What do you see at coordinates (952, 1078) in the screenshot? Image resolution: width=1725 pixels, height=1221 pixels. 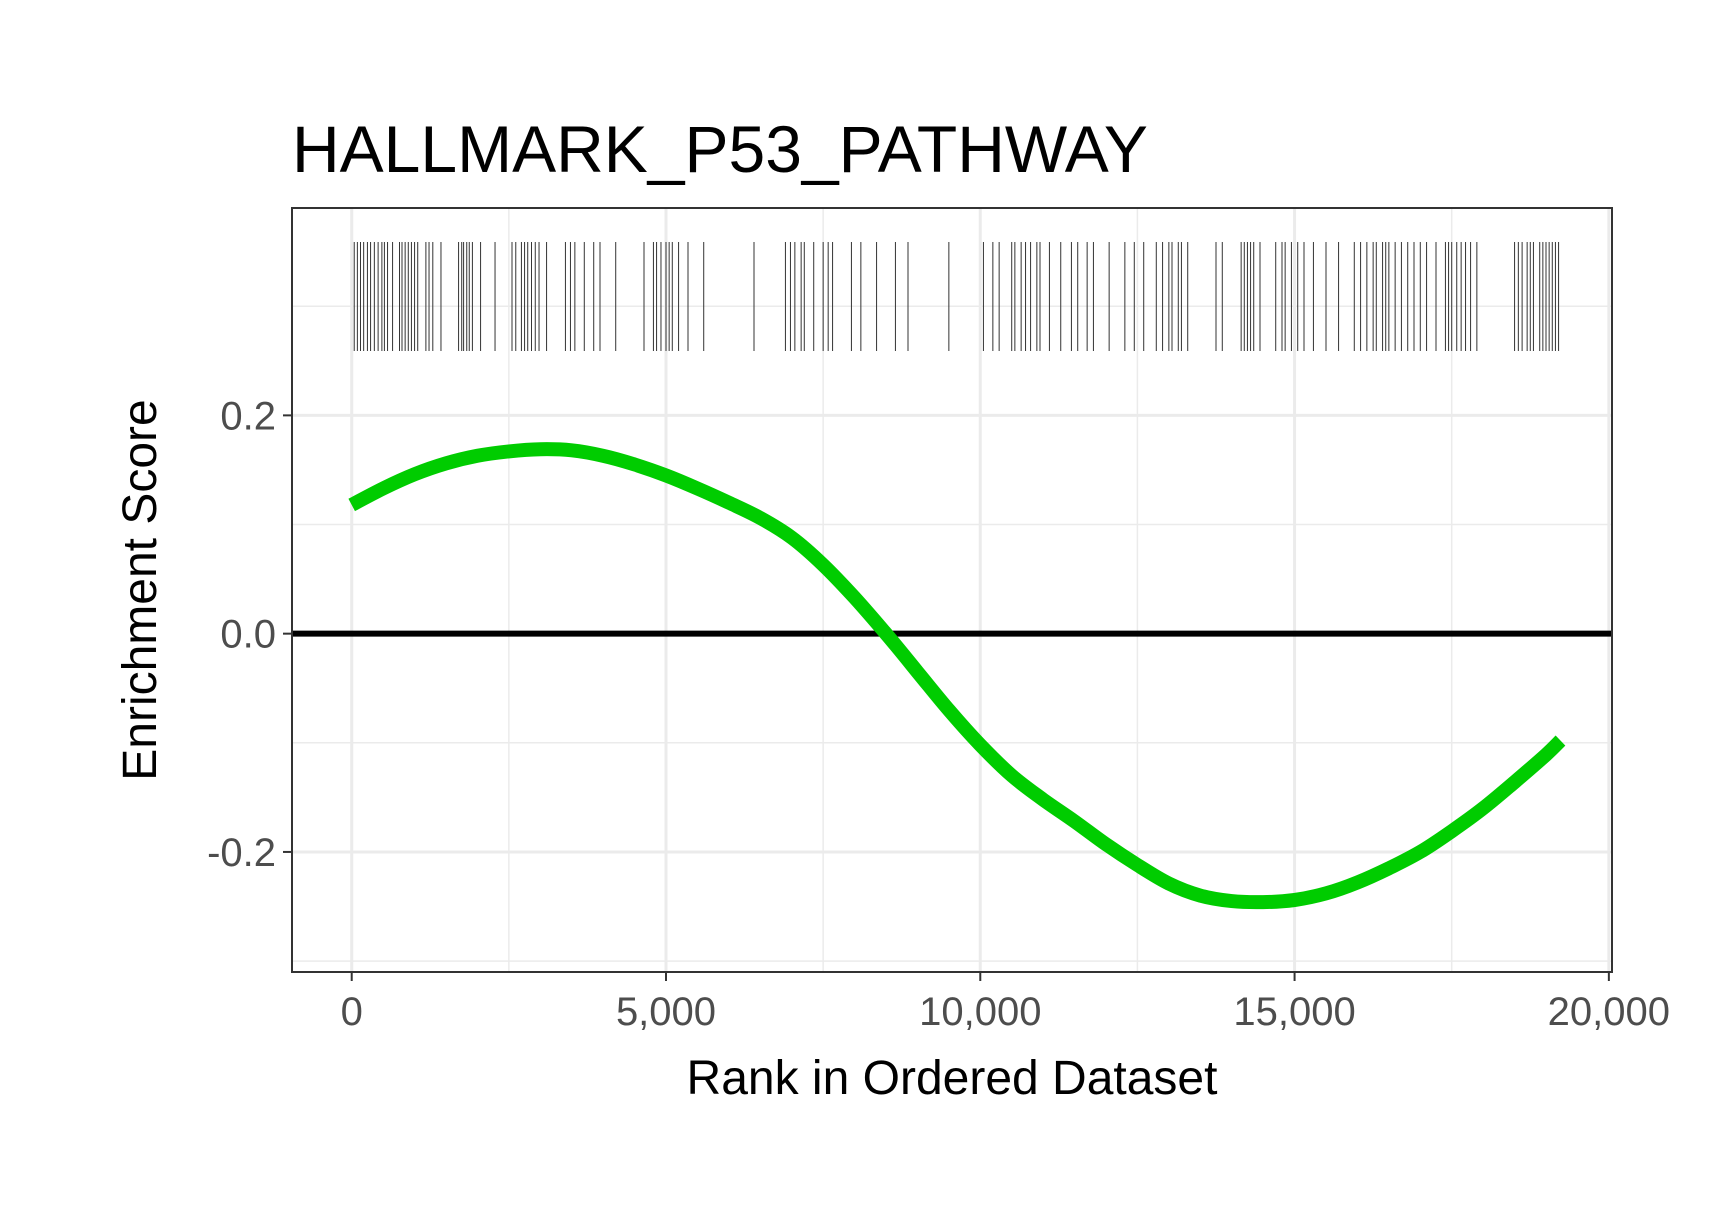 I see `x-axis-title: Rank in Ordered Dataset` at bounding box center [952, 1078].